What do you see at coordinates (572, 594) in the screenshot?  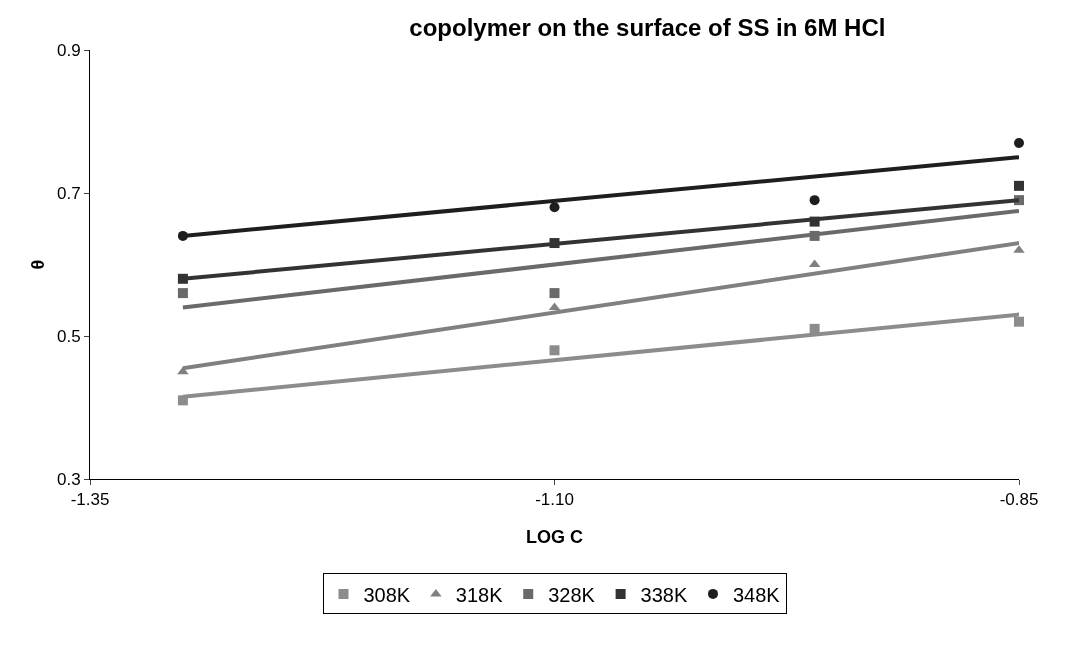 I see `legend-label: 328K` at bounding box center [572, 594].